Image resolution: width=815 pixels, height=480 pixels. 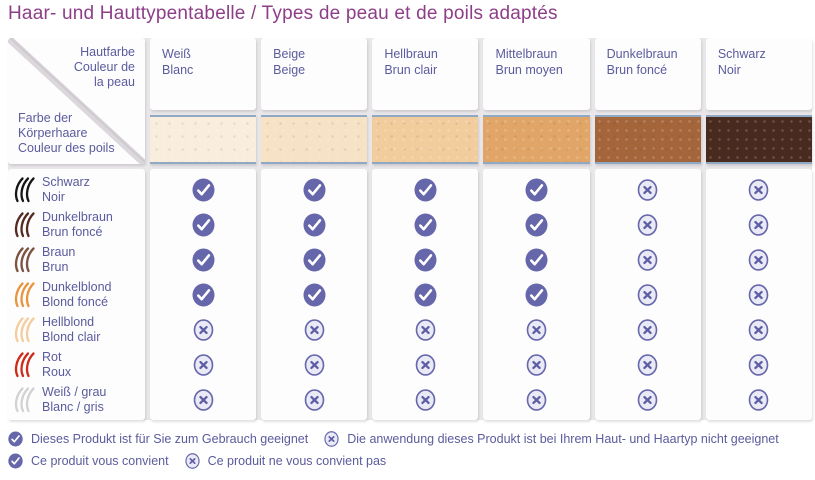 What do you see at coordinates (53, 133) in the screenshot?
I see `corner-line: Körperhaare` at bounding box center [53, 133].